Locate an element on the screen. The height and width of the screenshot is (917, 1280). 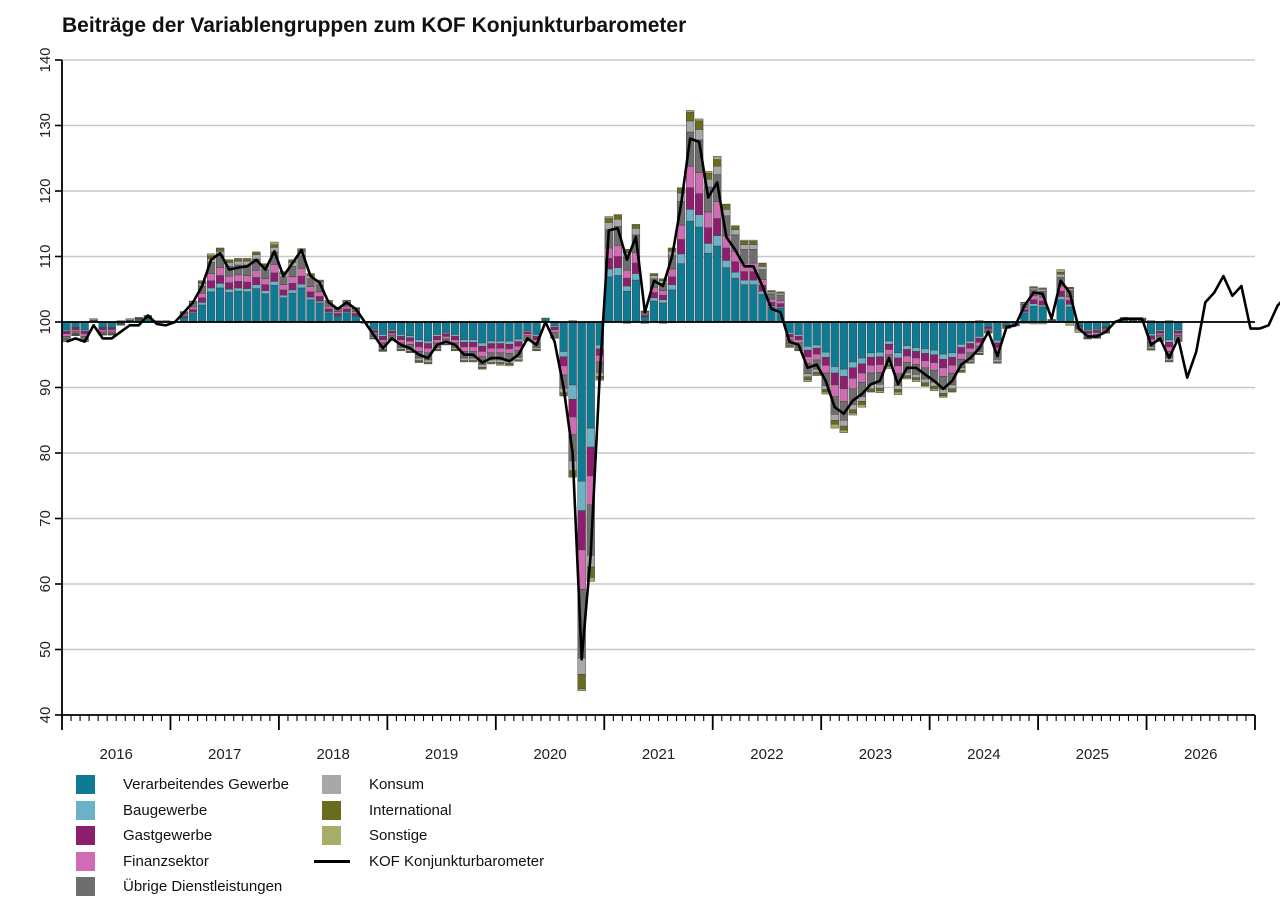
legend-swatch is located at coordinates (85, 861).